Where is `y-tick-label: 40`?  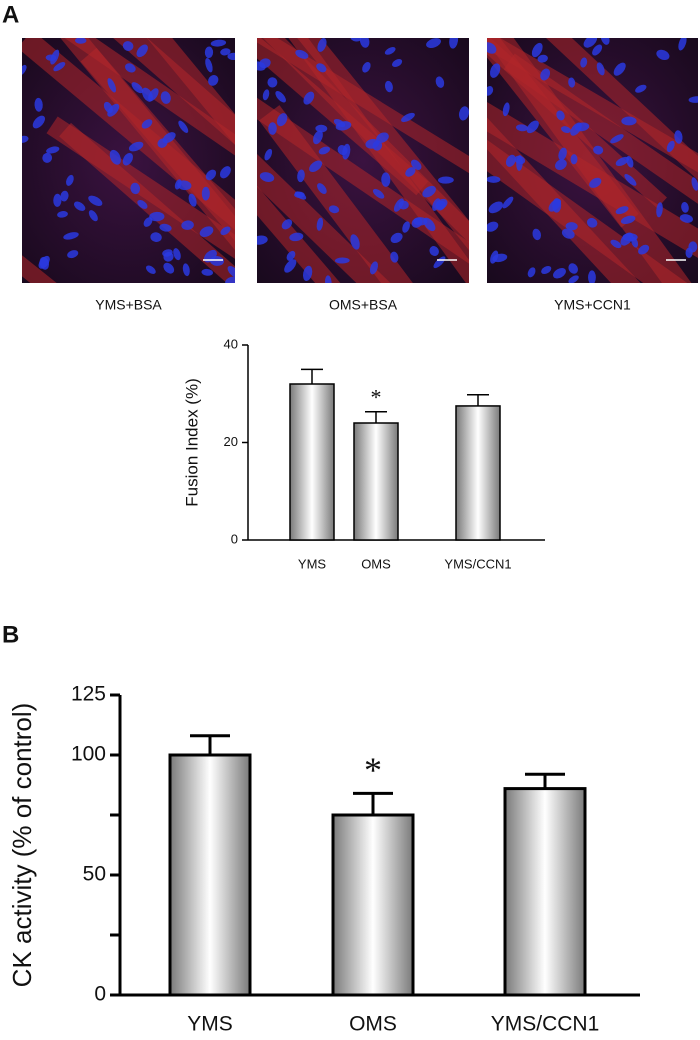 y-tick-label: 40 is located at coordinates (231, 343).